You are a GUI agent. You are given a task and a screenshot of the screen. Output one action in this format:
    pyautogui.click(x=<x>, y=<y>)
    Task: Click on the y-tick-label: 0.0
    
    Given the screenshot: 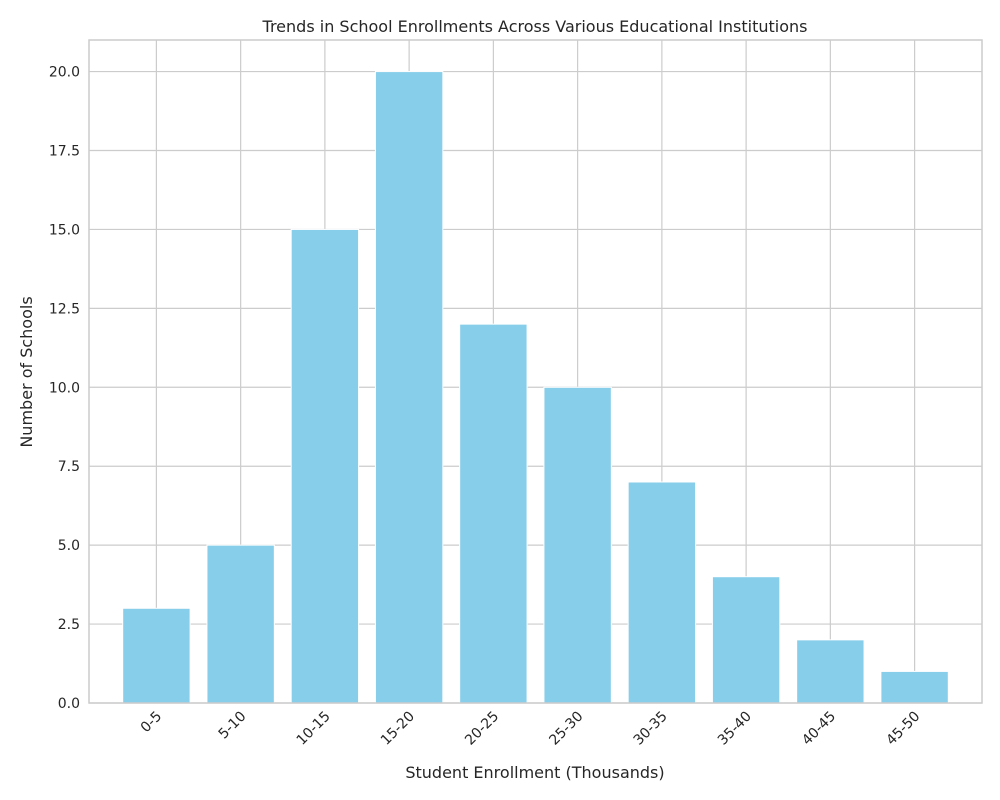 What is the action you would take?
    pyautogui.click(x=69, y=704)
    